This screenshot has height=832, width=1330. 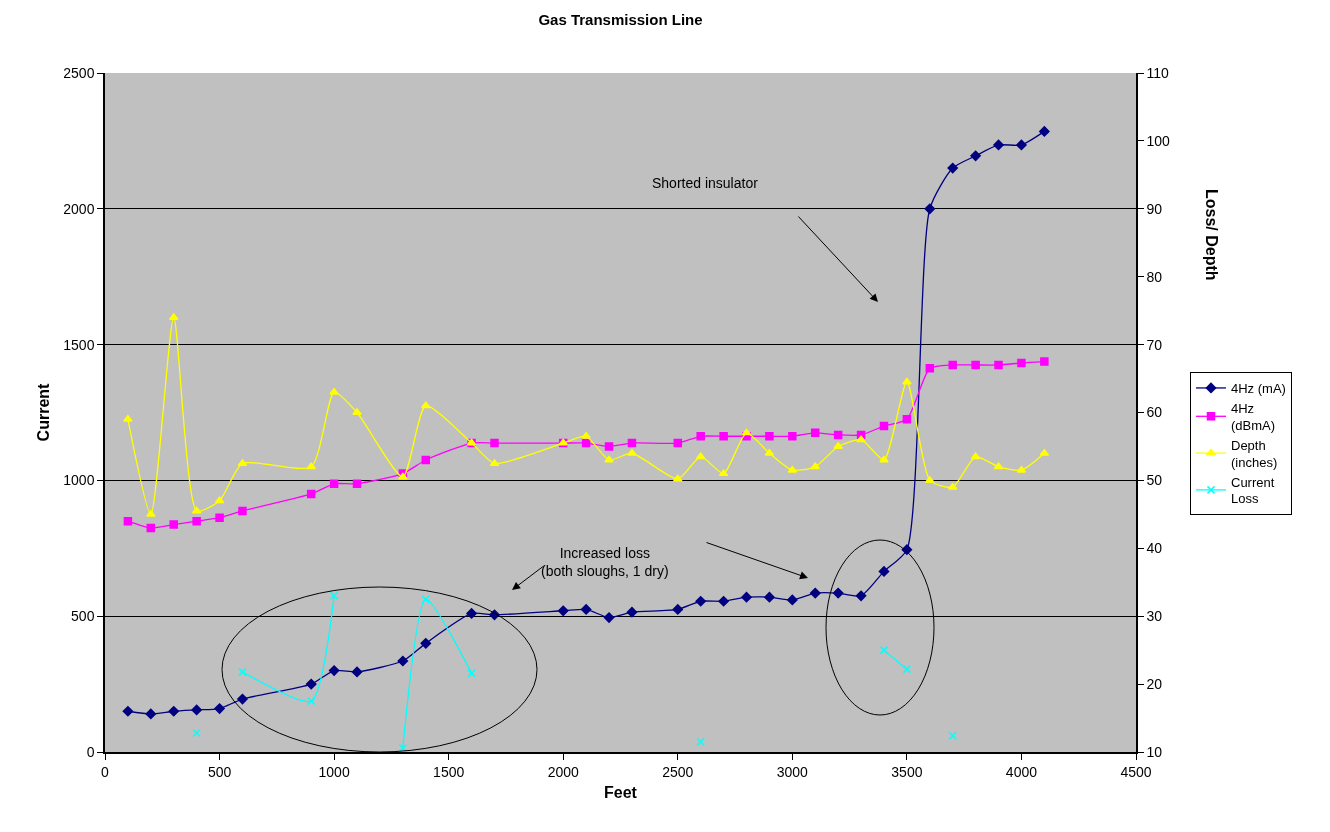 I want to click on y2-tick-label: 70, so click(x=1154, y=344).